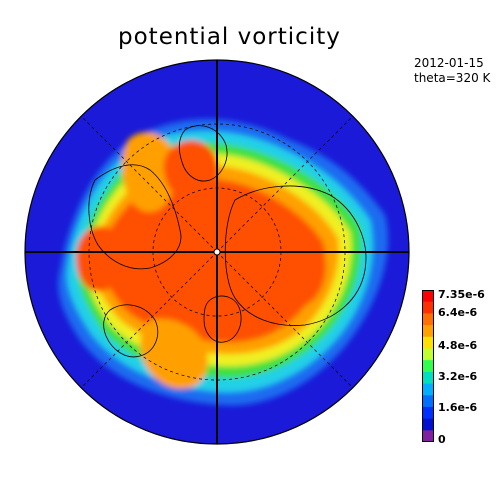  Describe the element at coordinates (442, 439) in the screenshot. I see `colorbar-label: 0` at that location.